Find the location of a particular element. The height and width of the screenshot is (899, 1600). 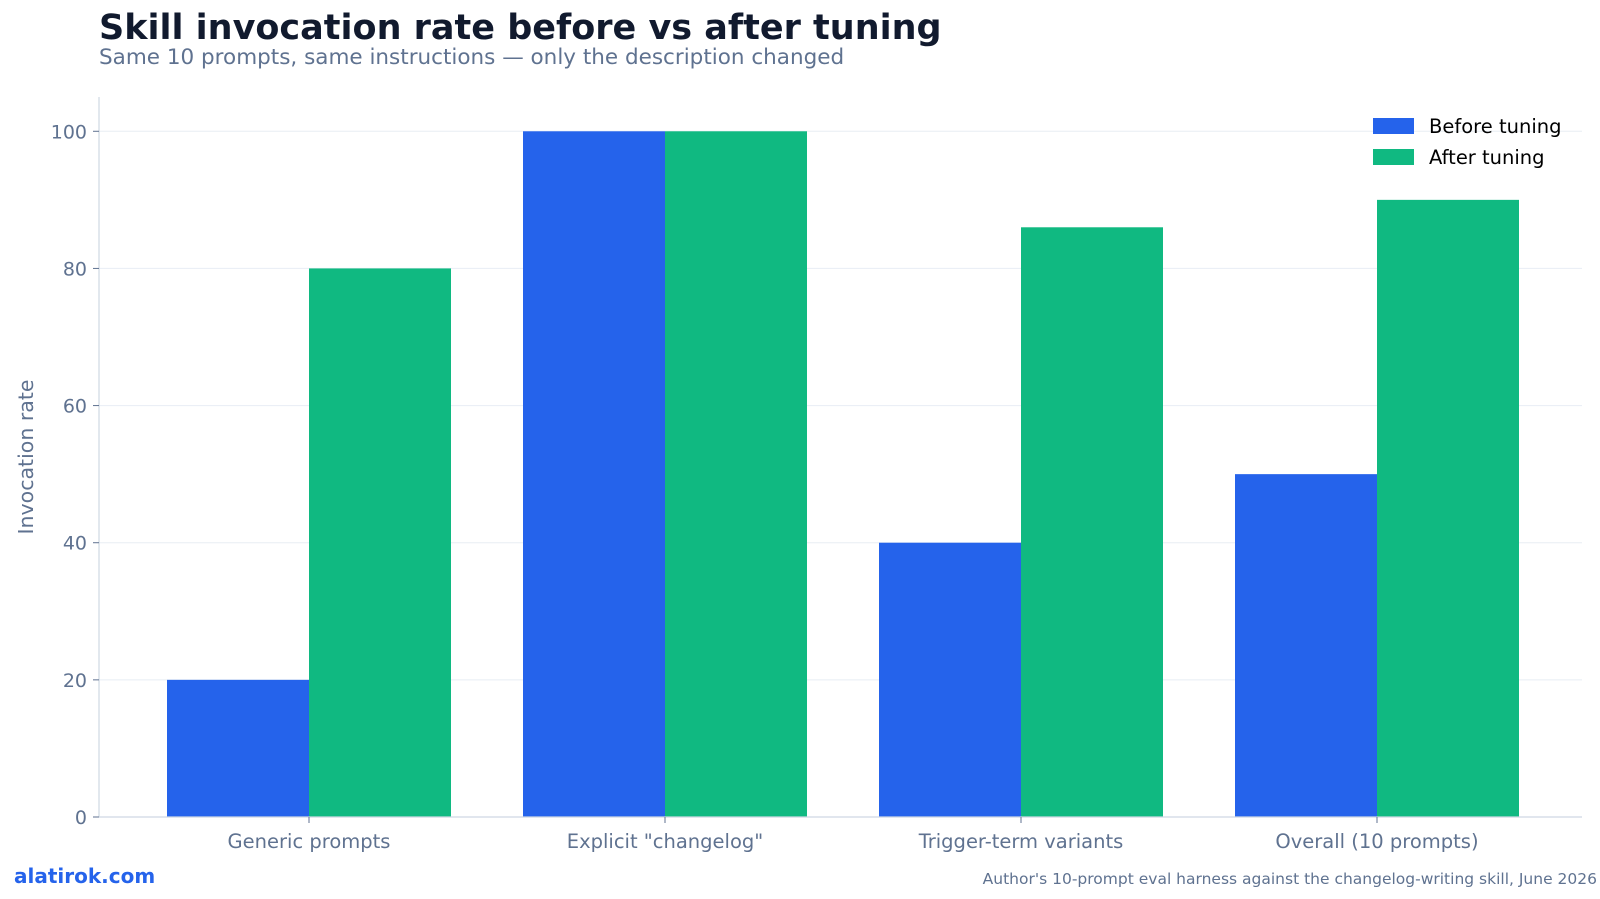

x-tick-label: Trigger-term variants is located at coordinates (1021, 841).